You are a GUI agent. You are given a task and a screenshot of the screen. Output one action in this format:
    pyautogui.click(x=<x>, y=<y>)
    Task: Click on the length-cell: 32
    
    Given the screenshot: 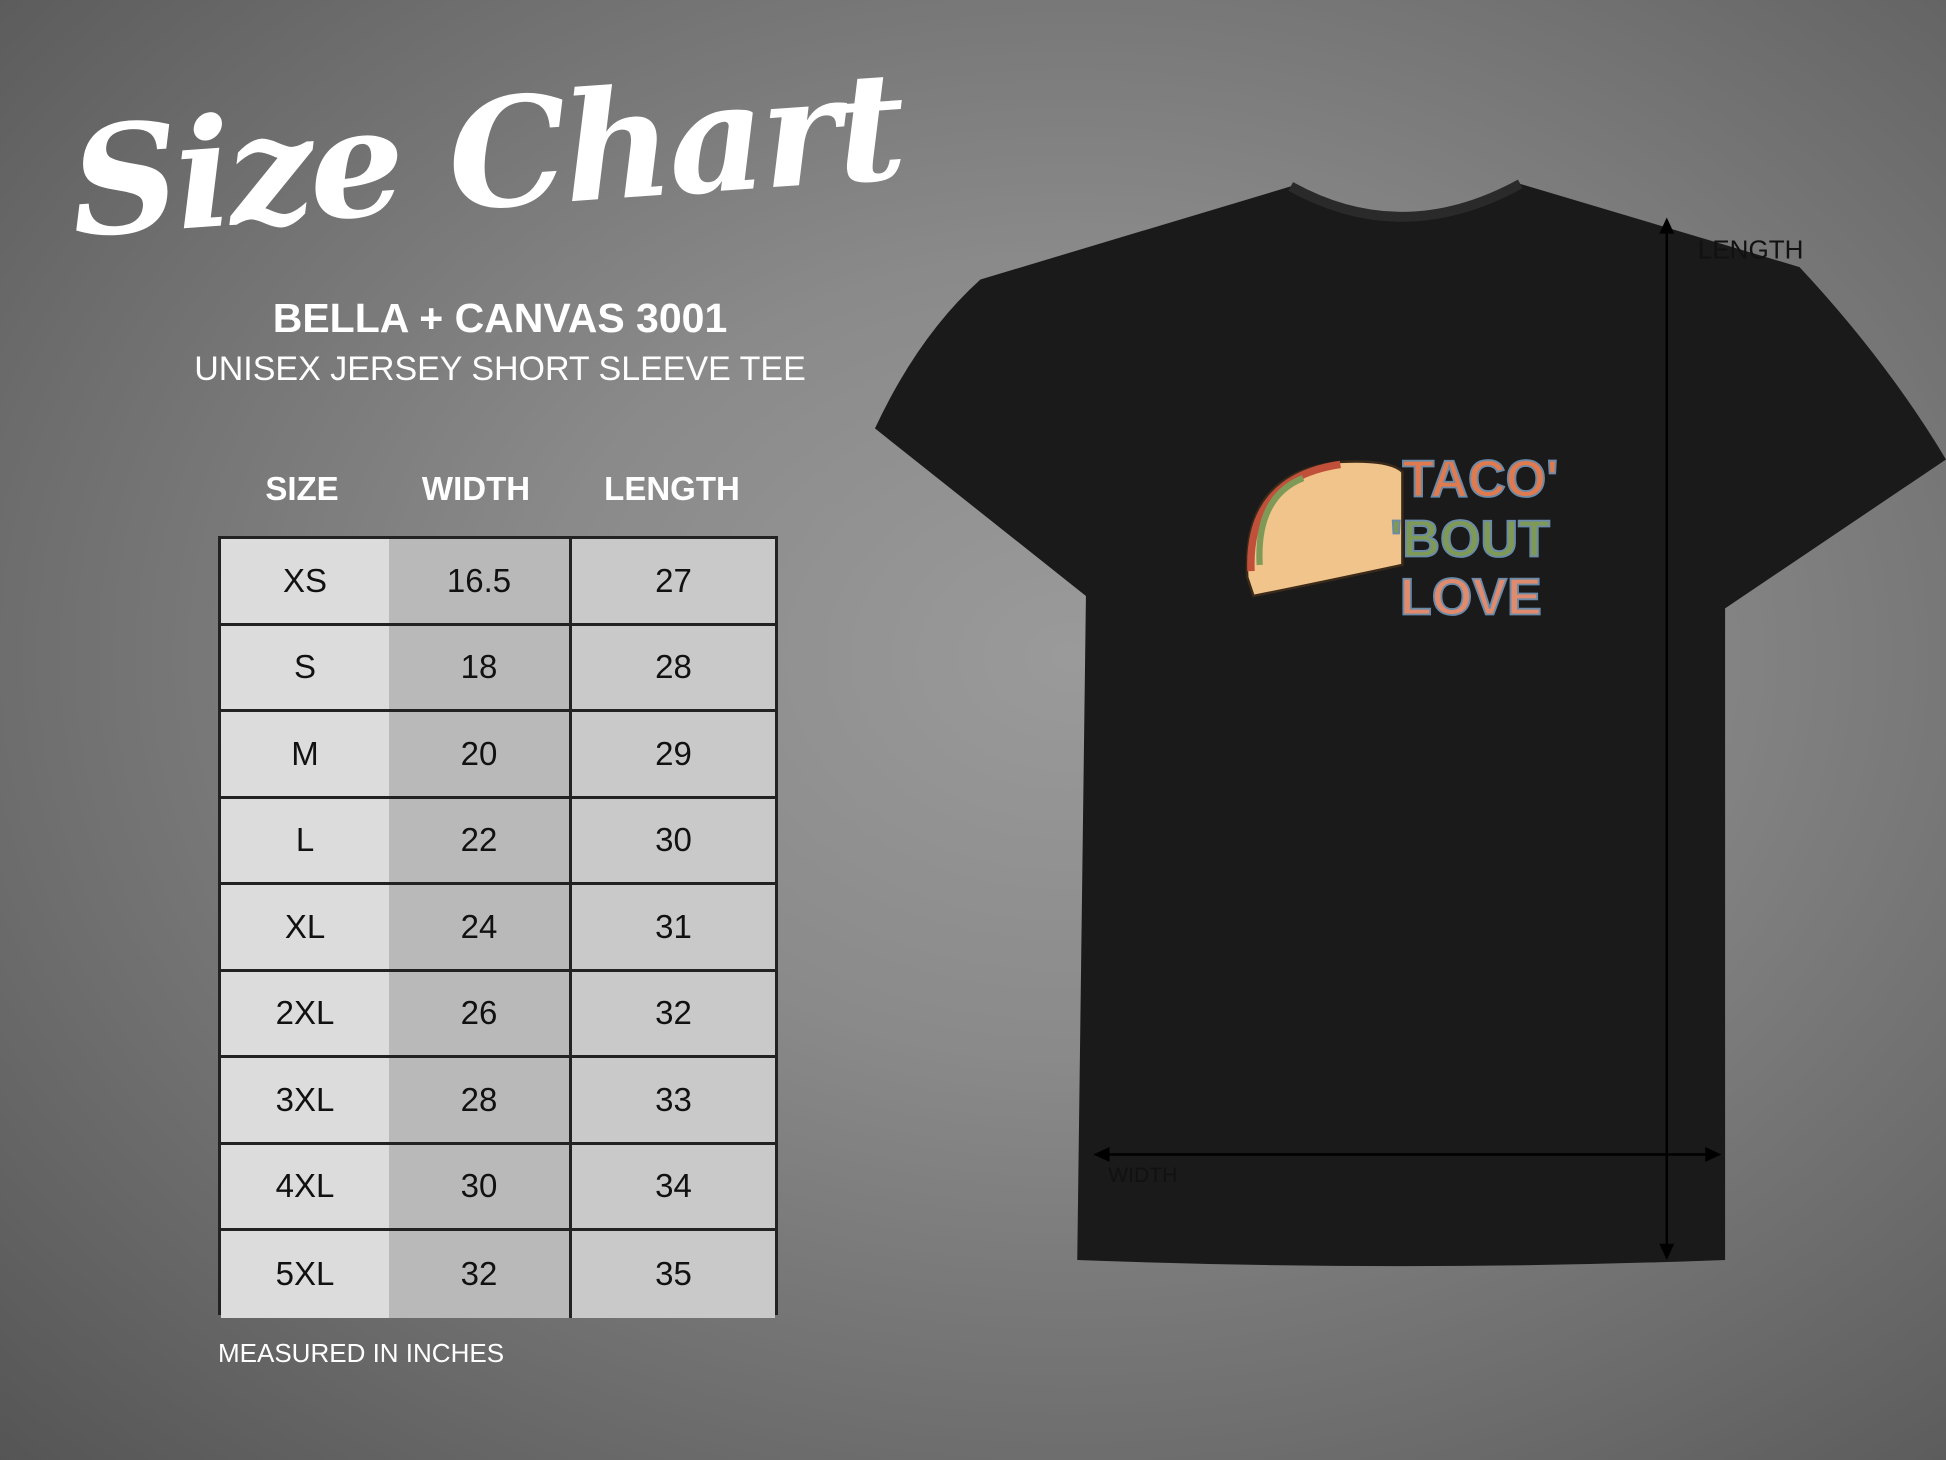 What is the action you would take?
    pyautogui.click(x=673, y=1013)
    